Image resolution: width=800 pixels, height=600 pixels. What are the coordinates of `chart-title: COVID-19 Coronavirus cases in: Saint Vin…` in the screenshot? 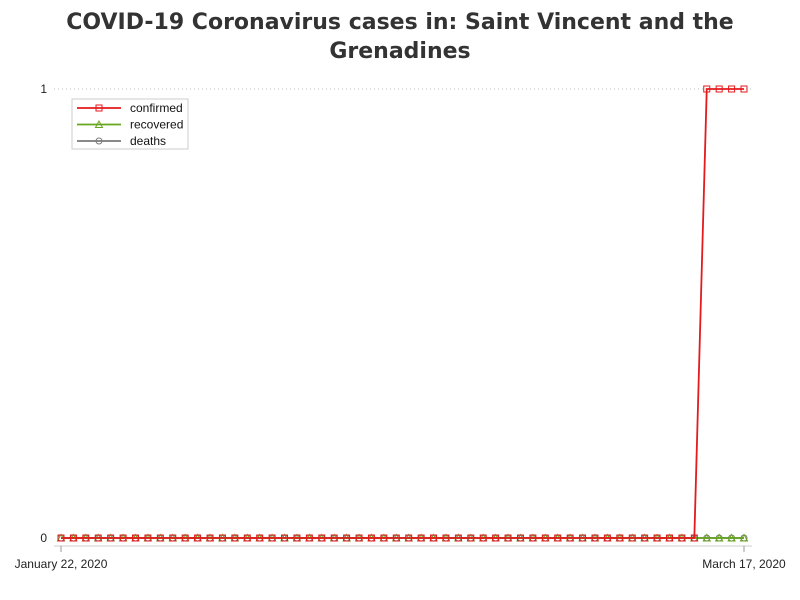 It's located at (400, 37).